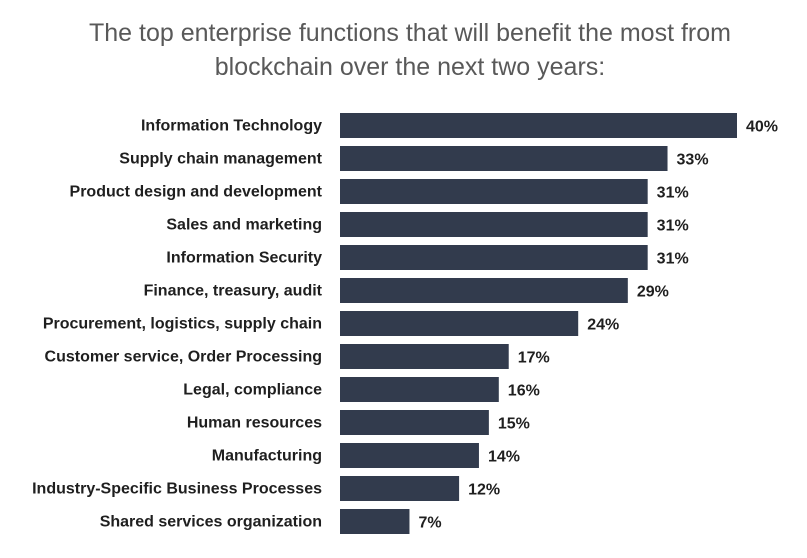 The image size is (807, 558). What do you see at coordinates (693, 160) in the screenshot?
I see `value-label: 33%` at bounding box center [693, 160].